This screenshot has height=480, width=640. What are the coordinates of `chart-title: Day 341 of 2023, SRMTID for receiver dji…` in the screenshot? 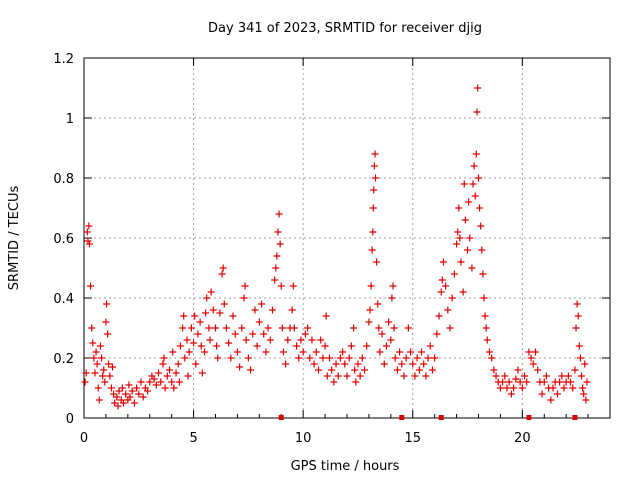 It's located at (345, 28).